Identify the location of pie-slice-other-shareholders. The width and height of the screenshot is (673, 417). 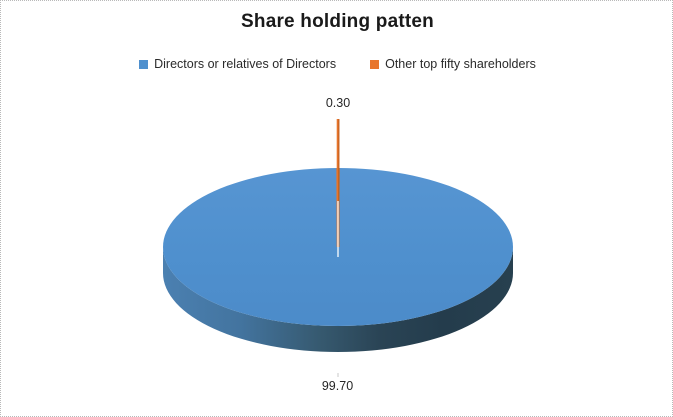
(338, 183).